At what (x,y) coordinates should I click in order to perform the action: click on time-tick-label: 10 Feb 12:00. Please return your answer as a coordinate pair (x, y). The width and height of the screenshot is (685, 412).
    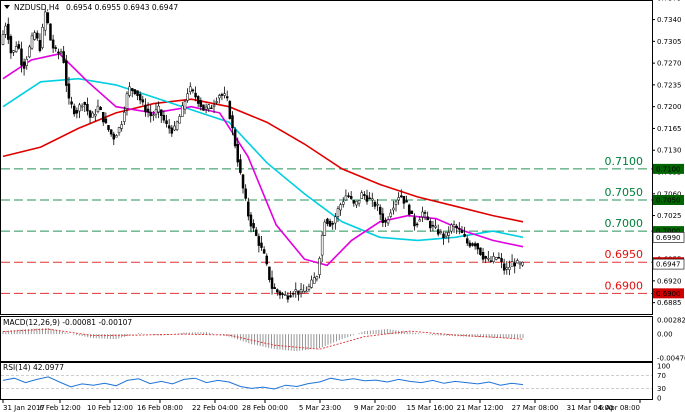
    Looking at the image, I should click on (110, 408).